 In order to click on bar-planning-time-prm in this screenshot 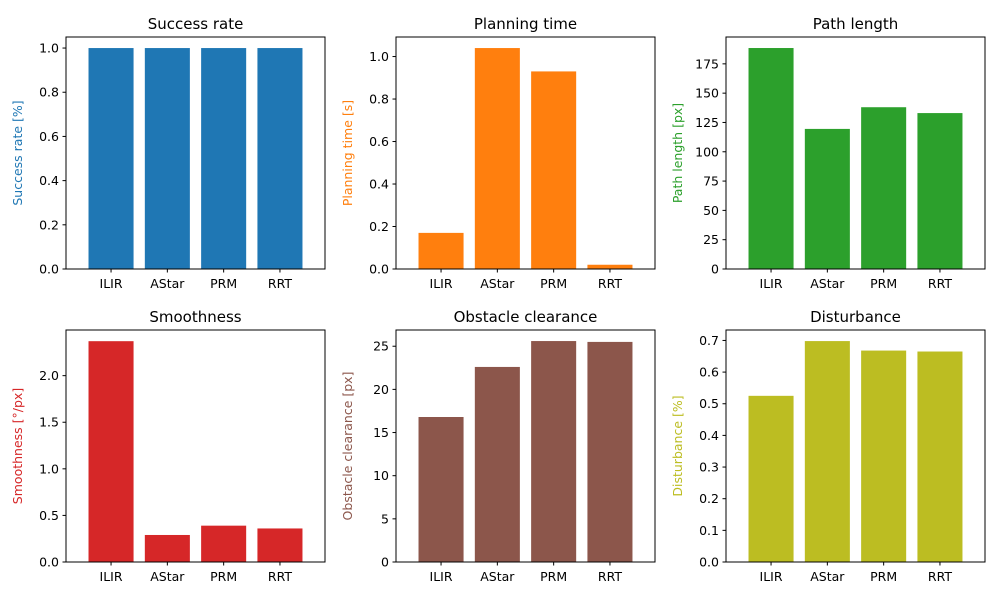, I will do `click(554, 170)`.